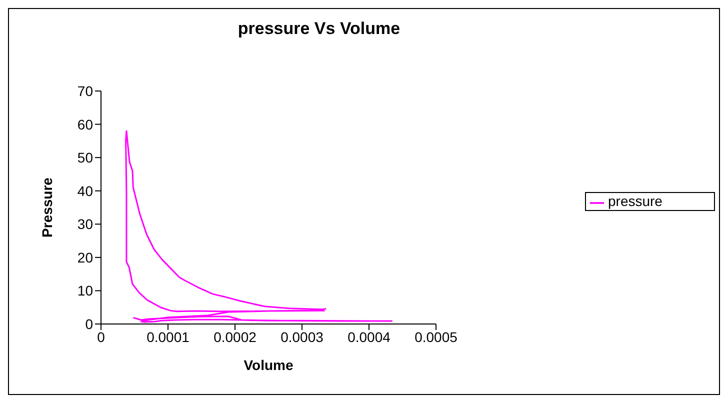 The image size is (728, 403). I want to click on y-tick-label: 60, so click(85, 124).